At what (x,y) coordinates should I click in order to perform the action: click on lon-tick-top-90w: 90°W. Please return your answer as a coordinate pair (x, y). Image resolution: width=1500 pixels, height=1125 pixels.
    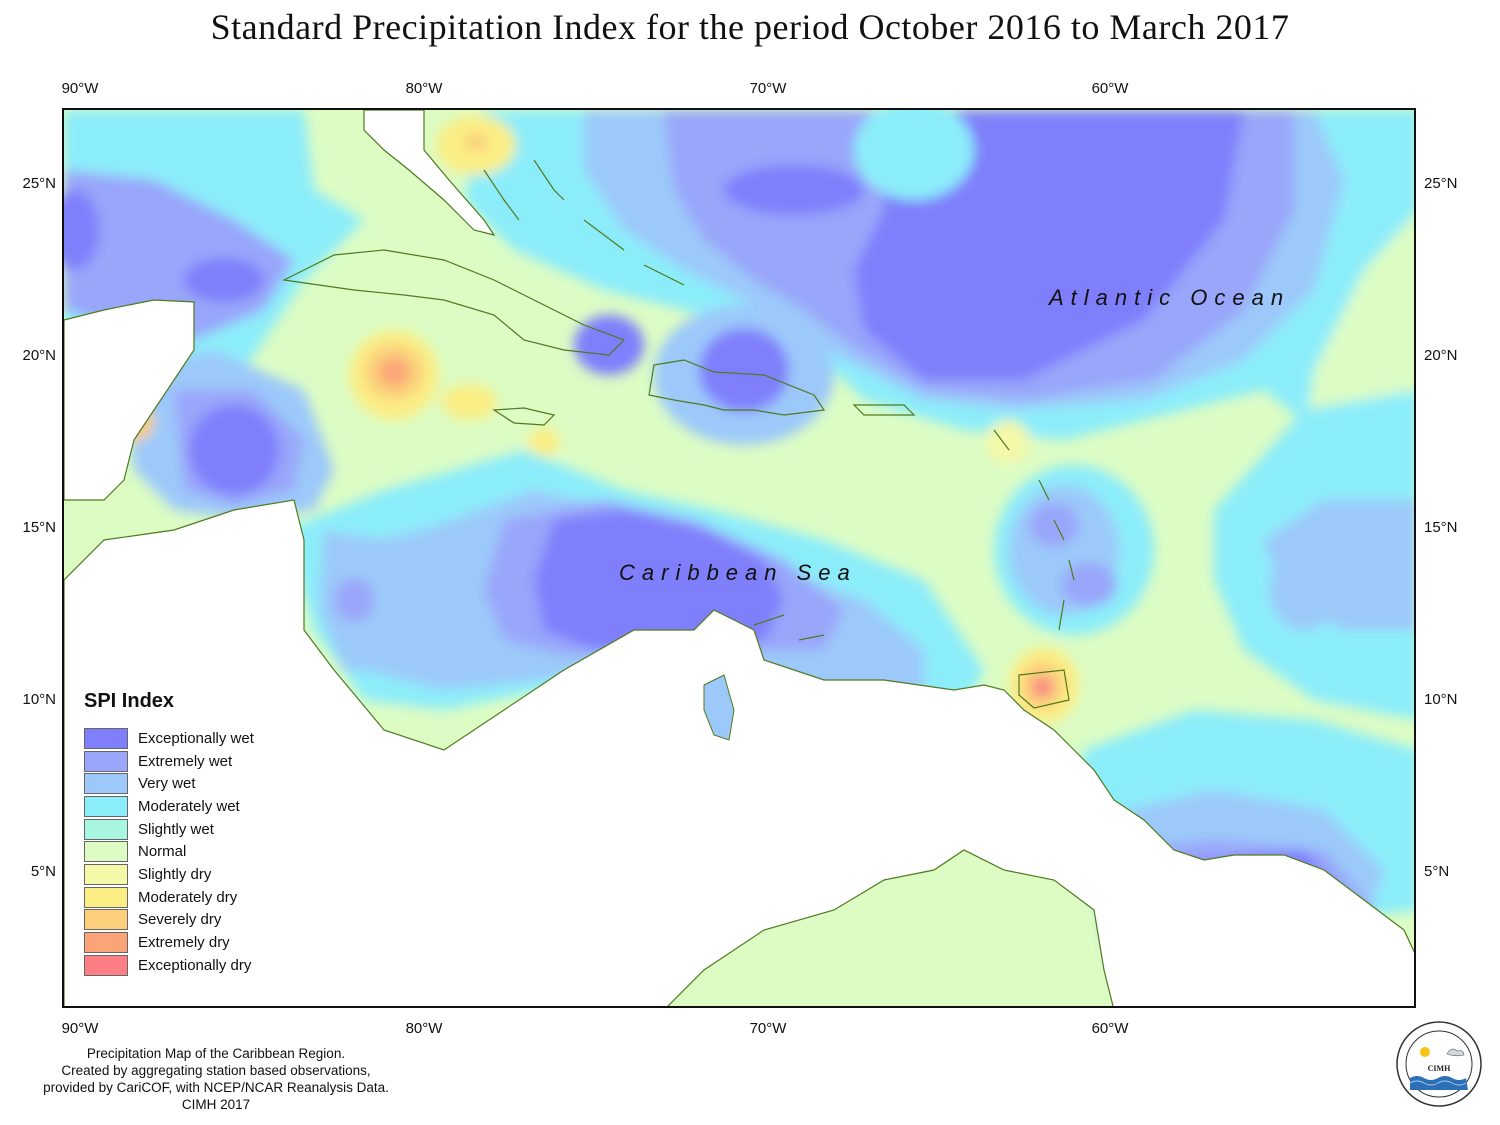
    Looking at the image, I should click on (80, 88).